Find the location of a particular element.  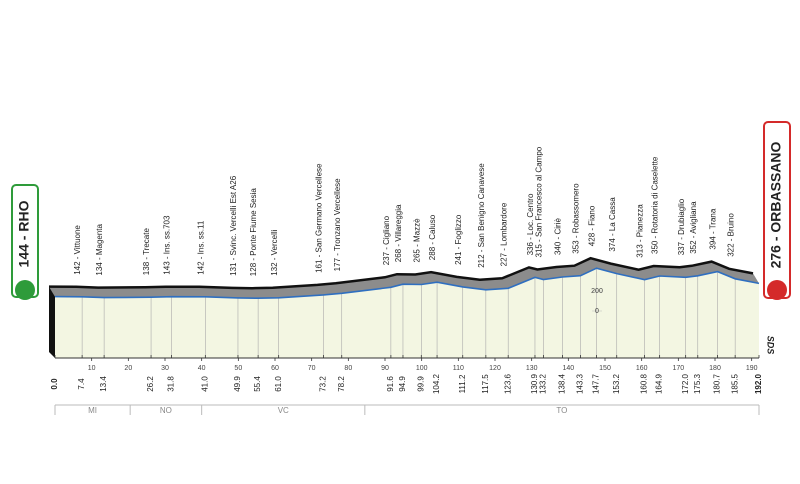

x-tick-label: 150 is located at coordinates (605, 368).